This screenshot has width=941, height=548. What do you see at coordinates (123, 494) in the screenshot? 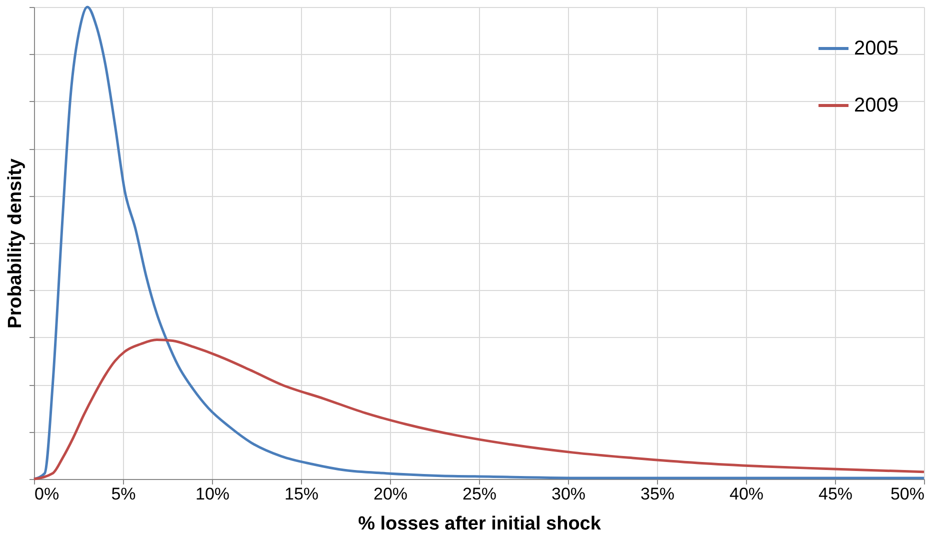
I see `x-tick-label: 5%` at bounding box center [123, 494].